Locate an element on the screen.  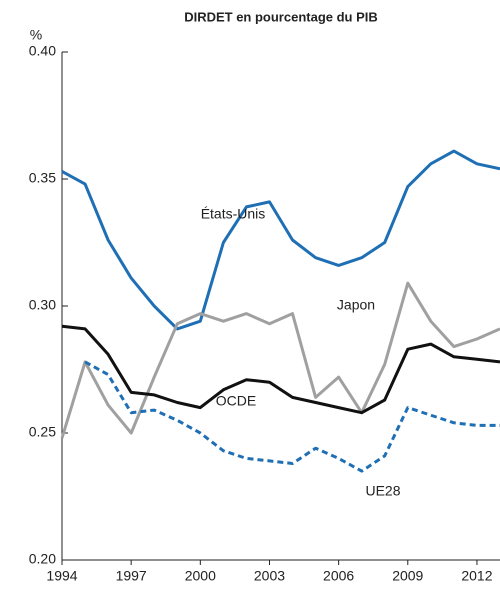
x-tick-label: 2012 is located at coordinates (476, 576).